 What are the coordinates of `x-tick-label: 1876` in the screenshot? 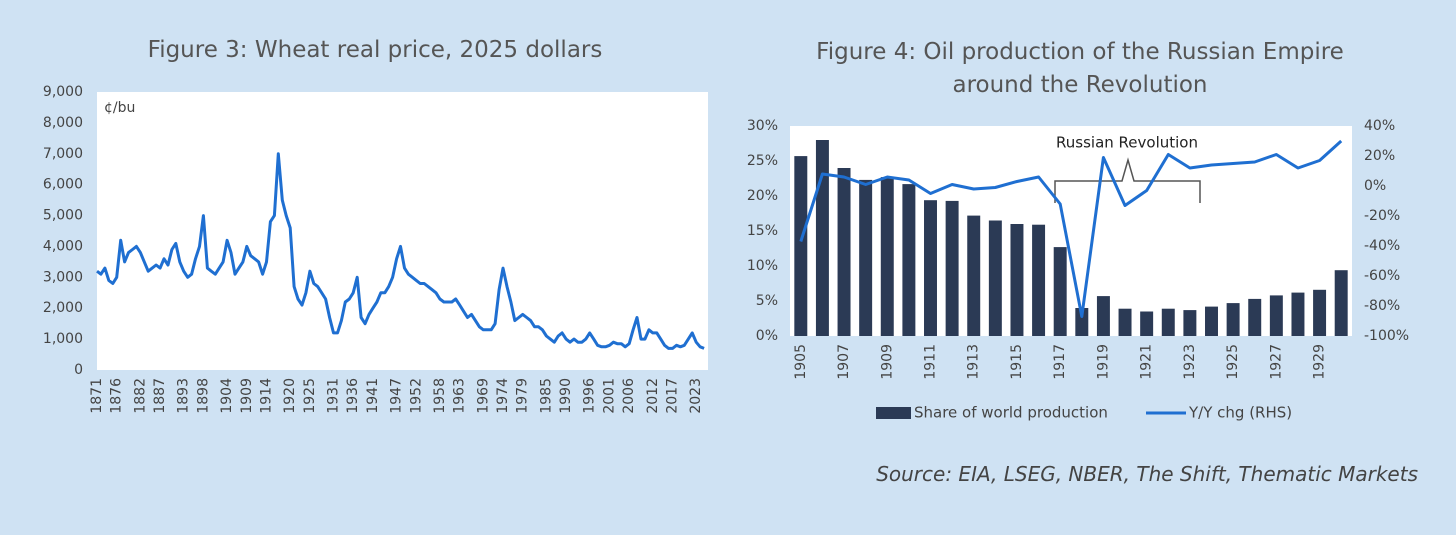 It's located at (117, 396).